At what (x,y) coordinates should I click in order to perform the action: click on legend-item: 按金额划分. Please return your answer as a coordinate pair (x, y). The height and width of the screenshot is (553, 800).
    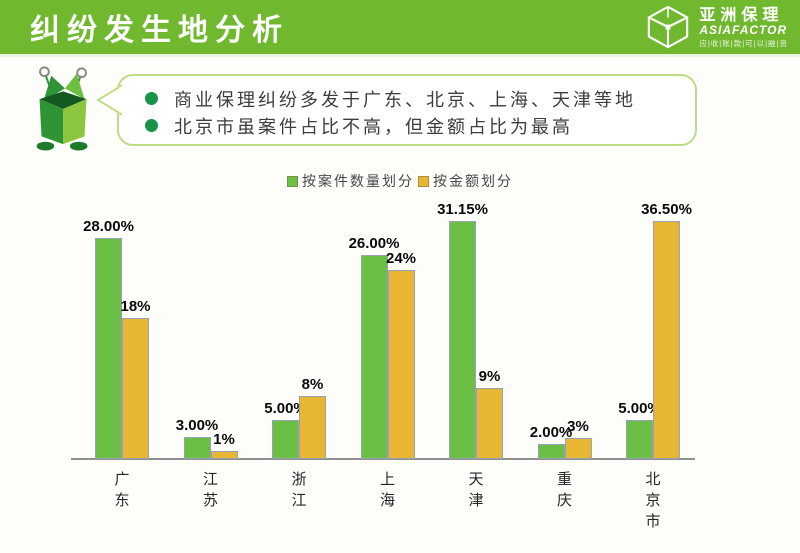
    Looking at the image, I should click on (465, 181).